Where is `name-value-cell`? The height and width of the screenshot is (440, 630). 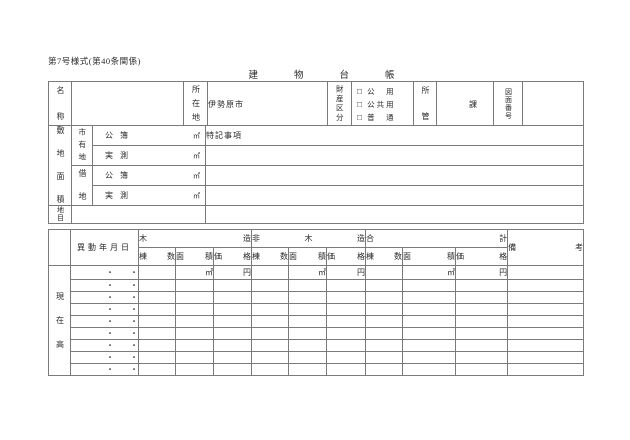
name-value-cell is located at coordinates (127, 104).